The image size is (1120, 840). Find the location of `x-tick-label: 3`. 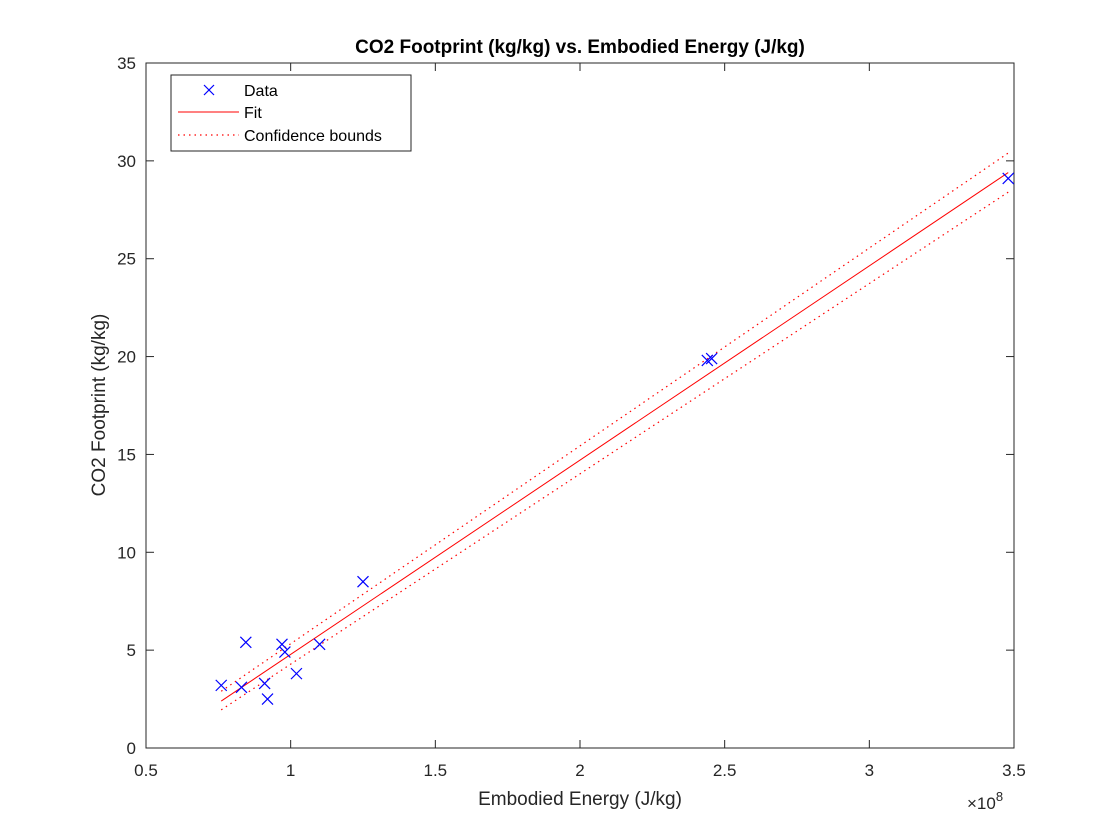

x-tick-label: 3 is located at coordinates (869, 770).